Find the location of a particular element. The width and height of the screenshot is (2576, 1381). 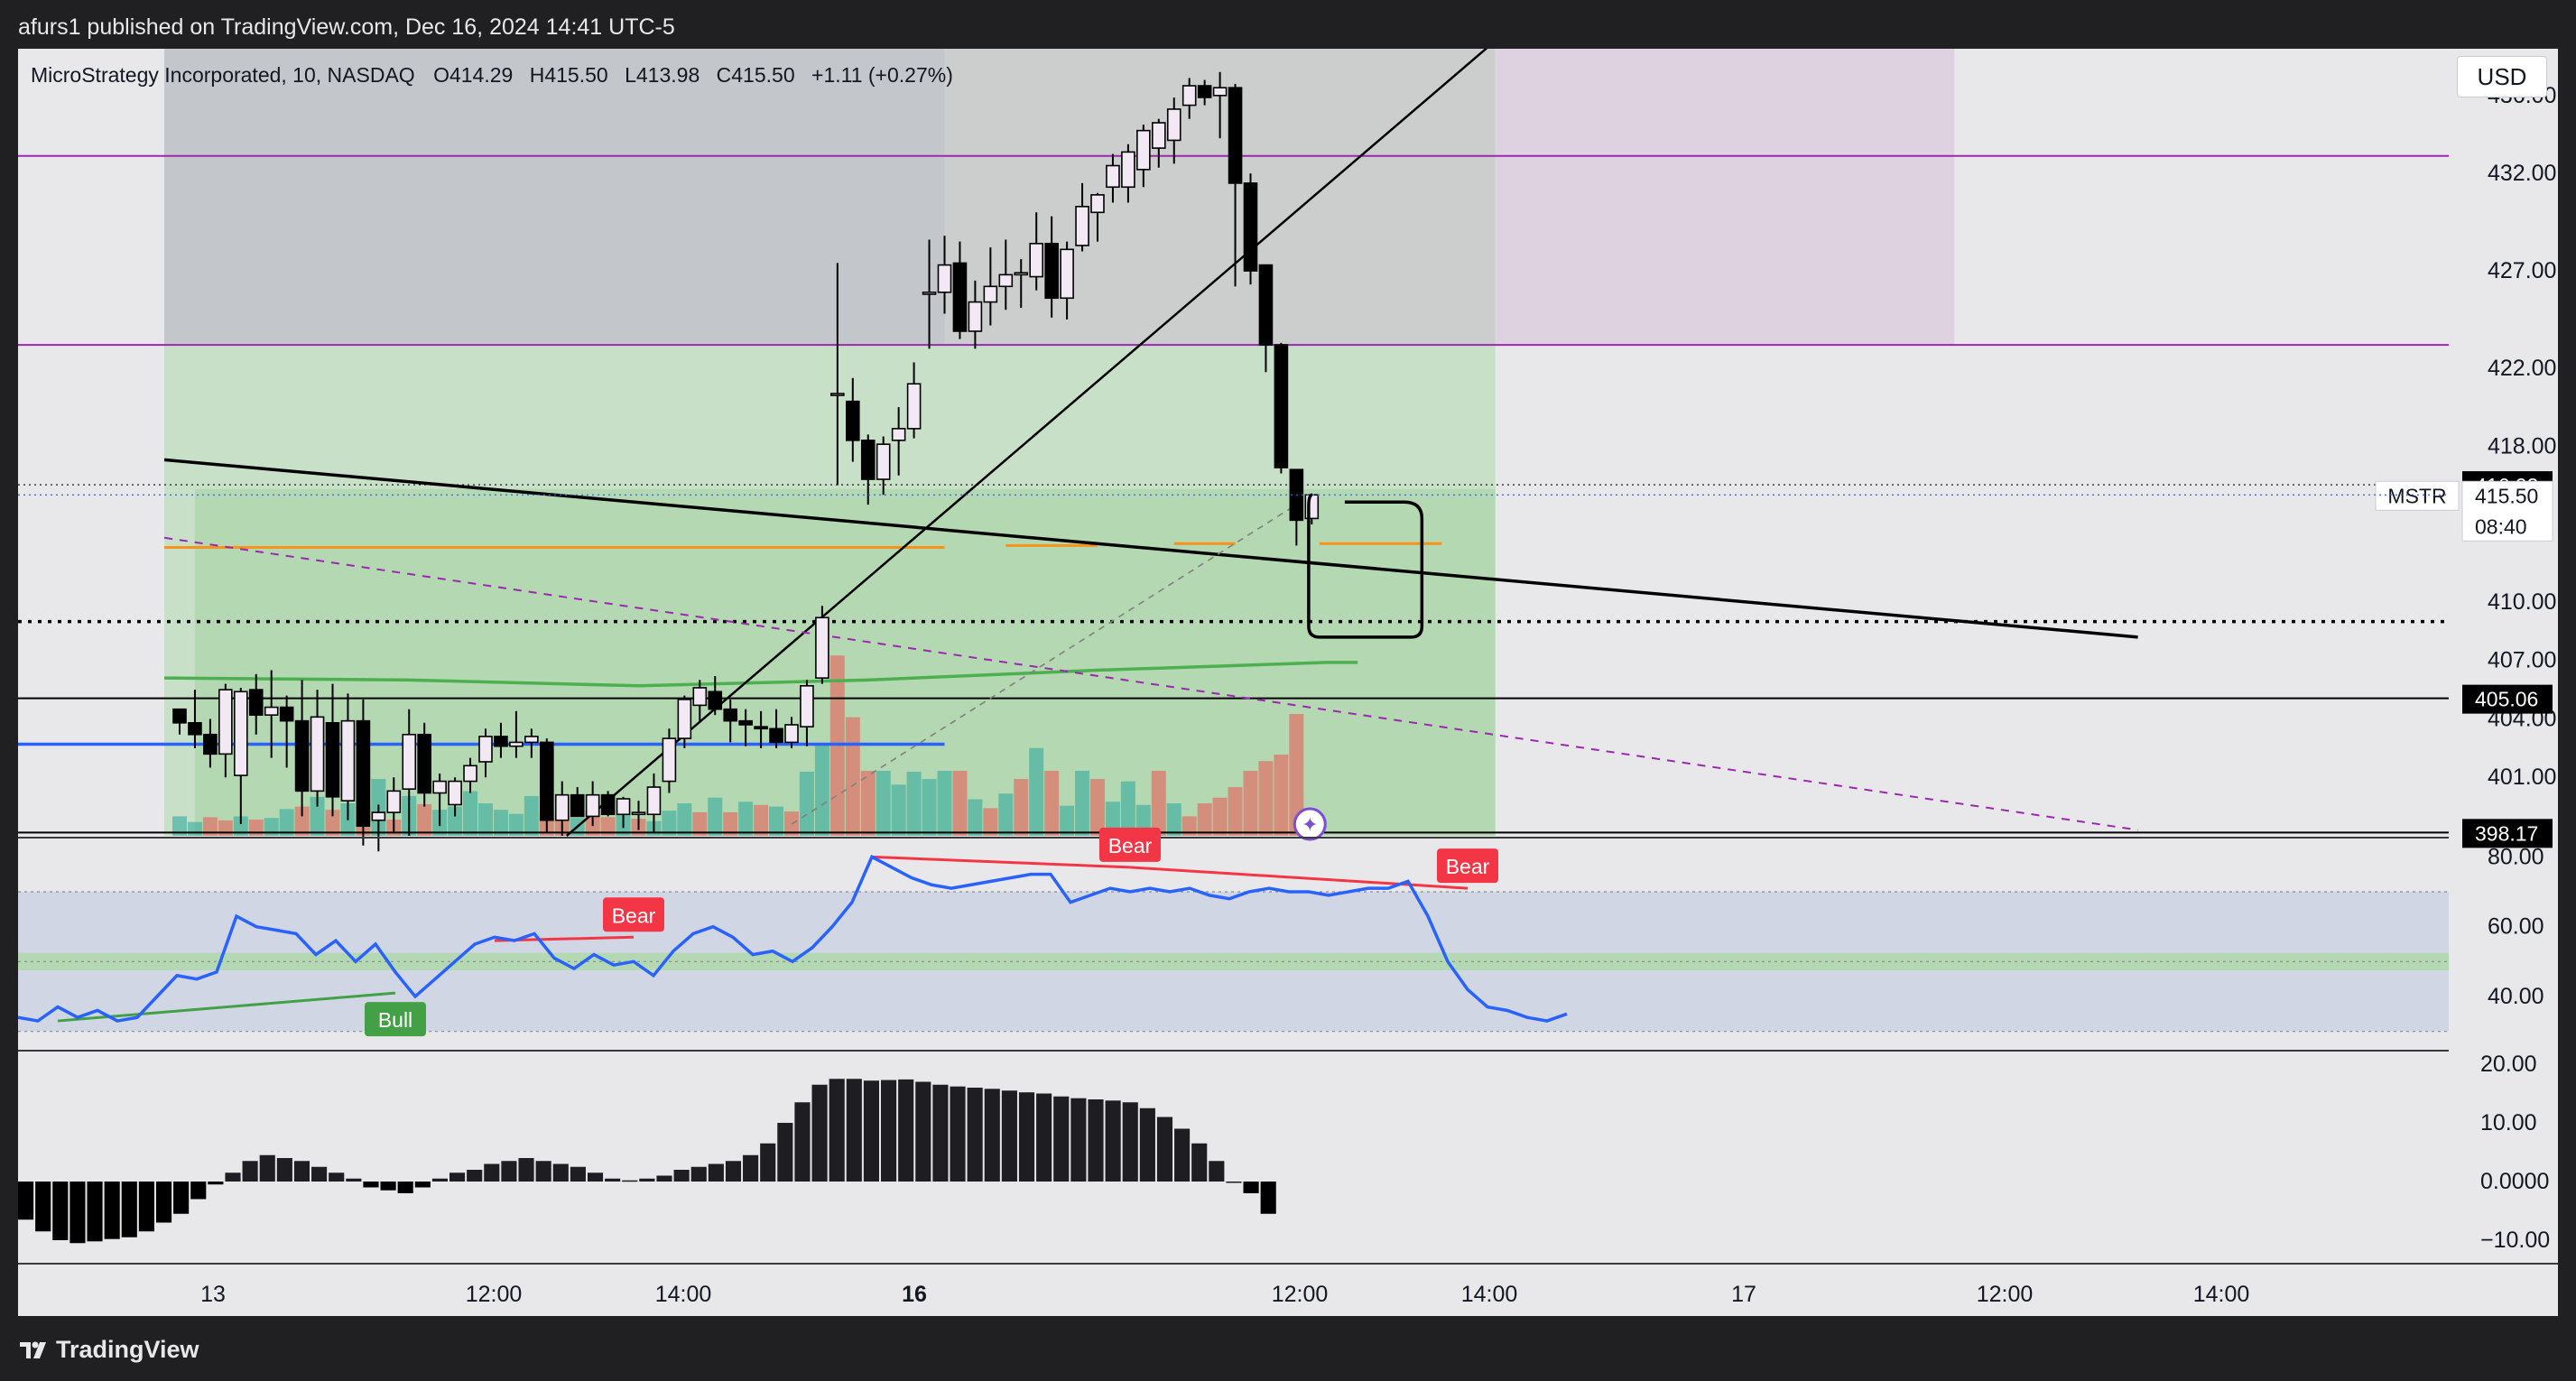

divergence-label-bg is located at coordinates (395, 1020).